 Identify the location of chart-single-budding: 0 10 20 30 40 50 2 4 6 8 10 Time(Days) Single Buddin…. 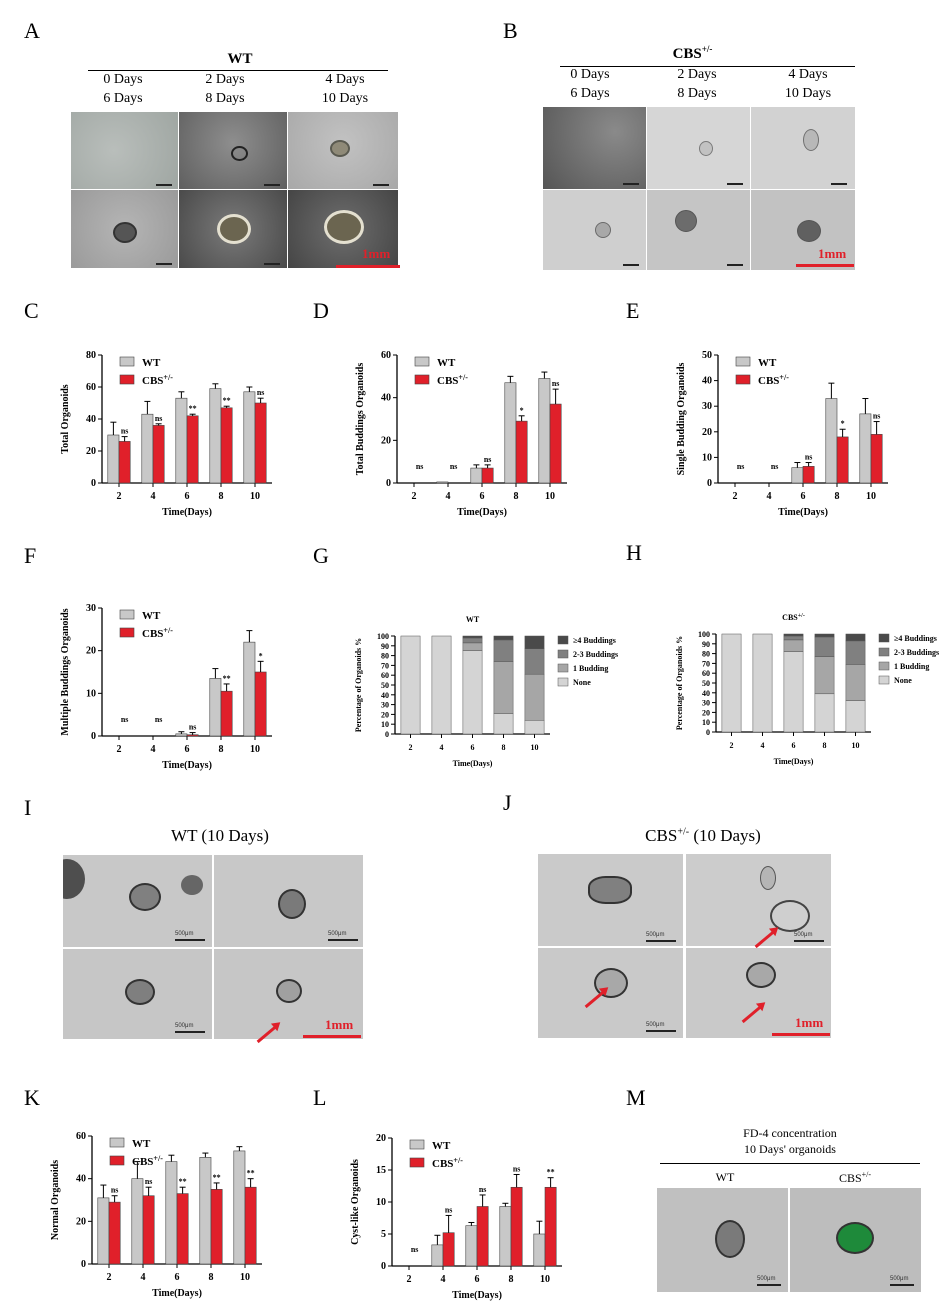
(782, 434).